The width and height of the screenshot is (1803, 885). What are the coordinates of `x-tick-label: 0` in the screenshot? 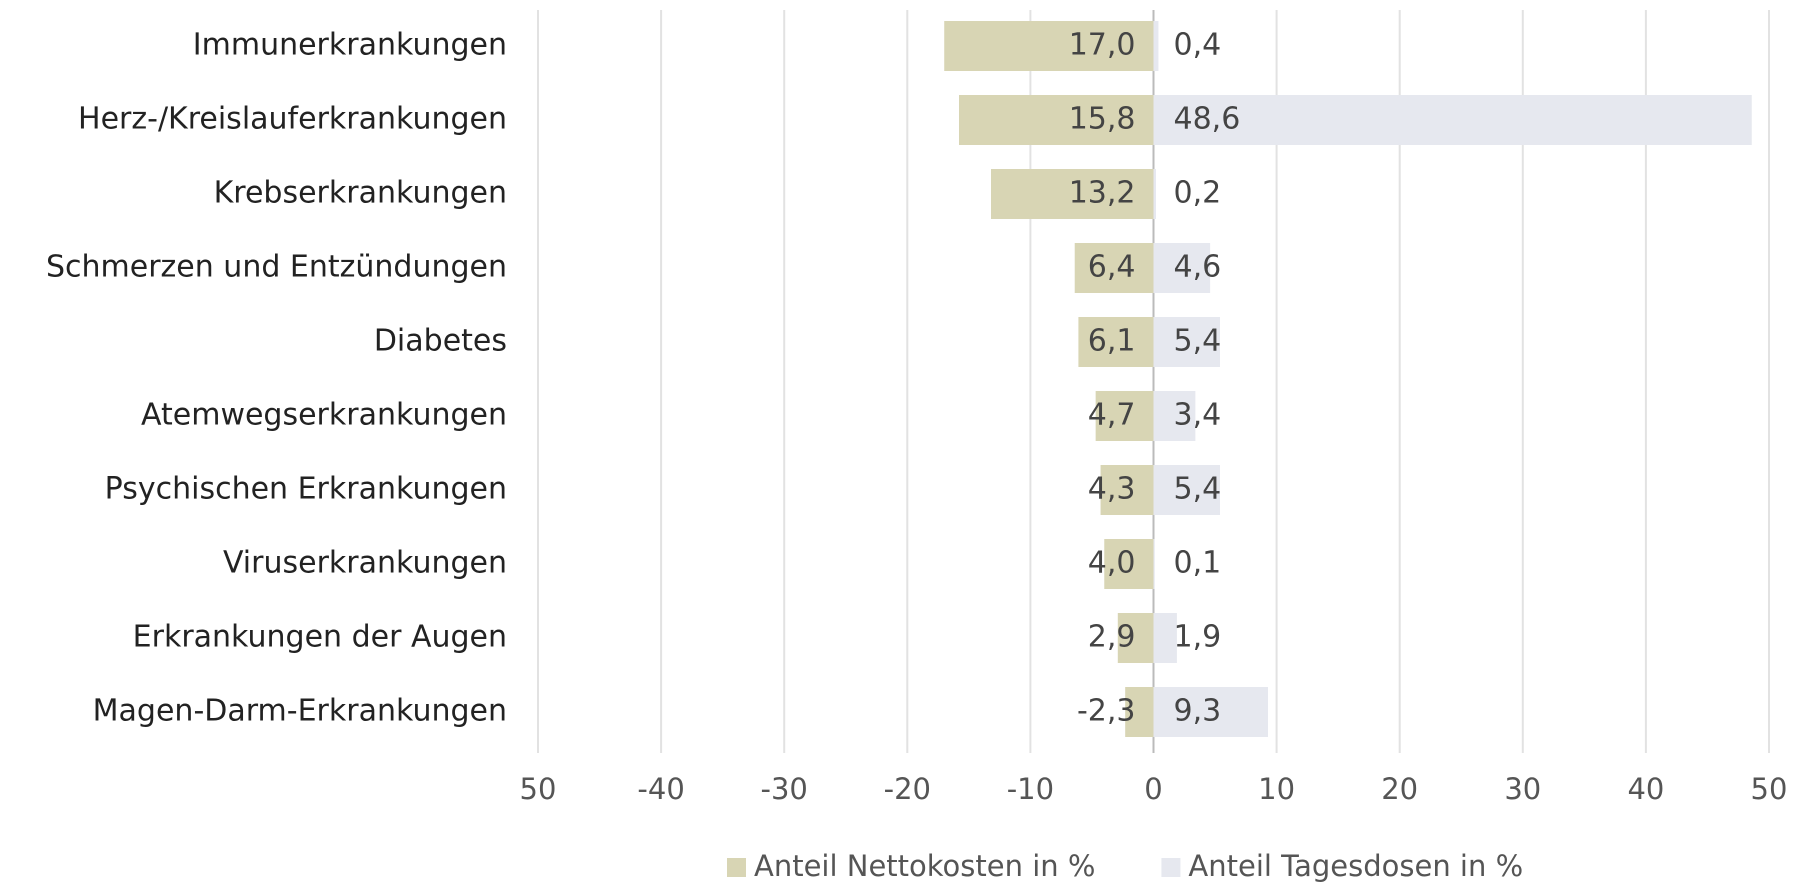 It's located at (1153, 789).